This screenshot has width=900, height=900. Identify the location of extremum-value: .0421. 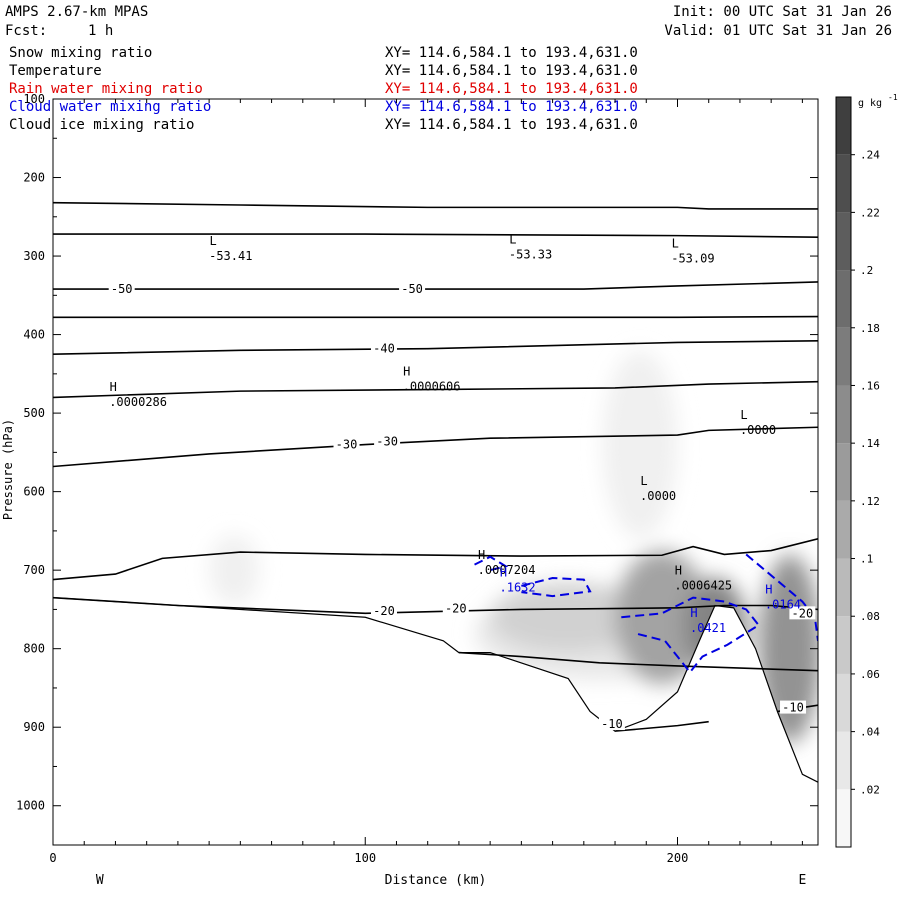
(708, 628).